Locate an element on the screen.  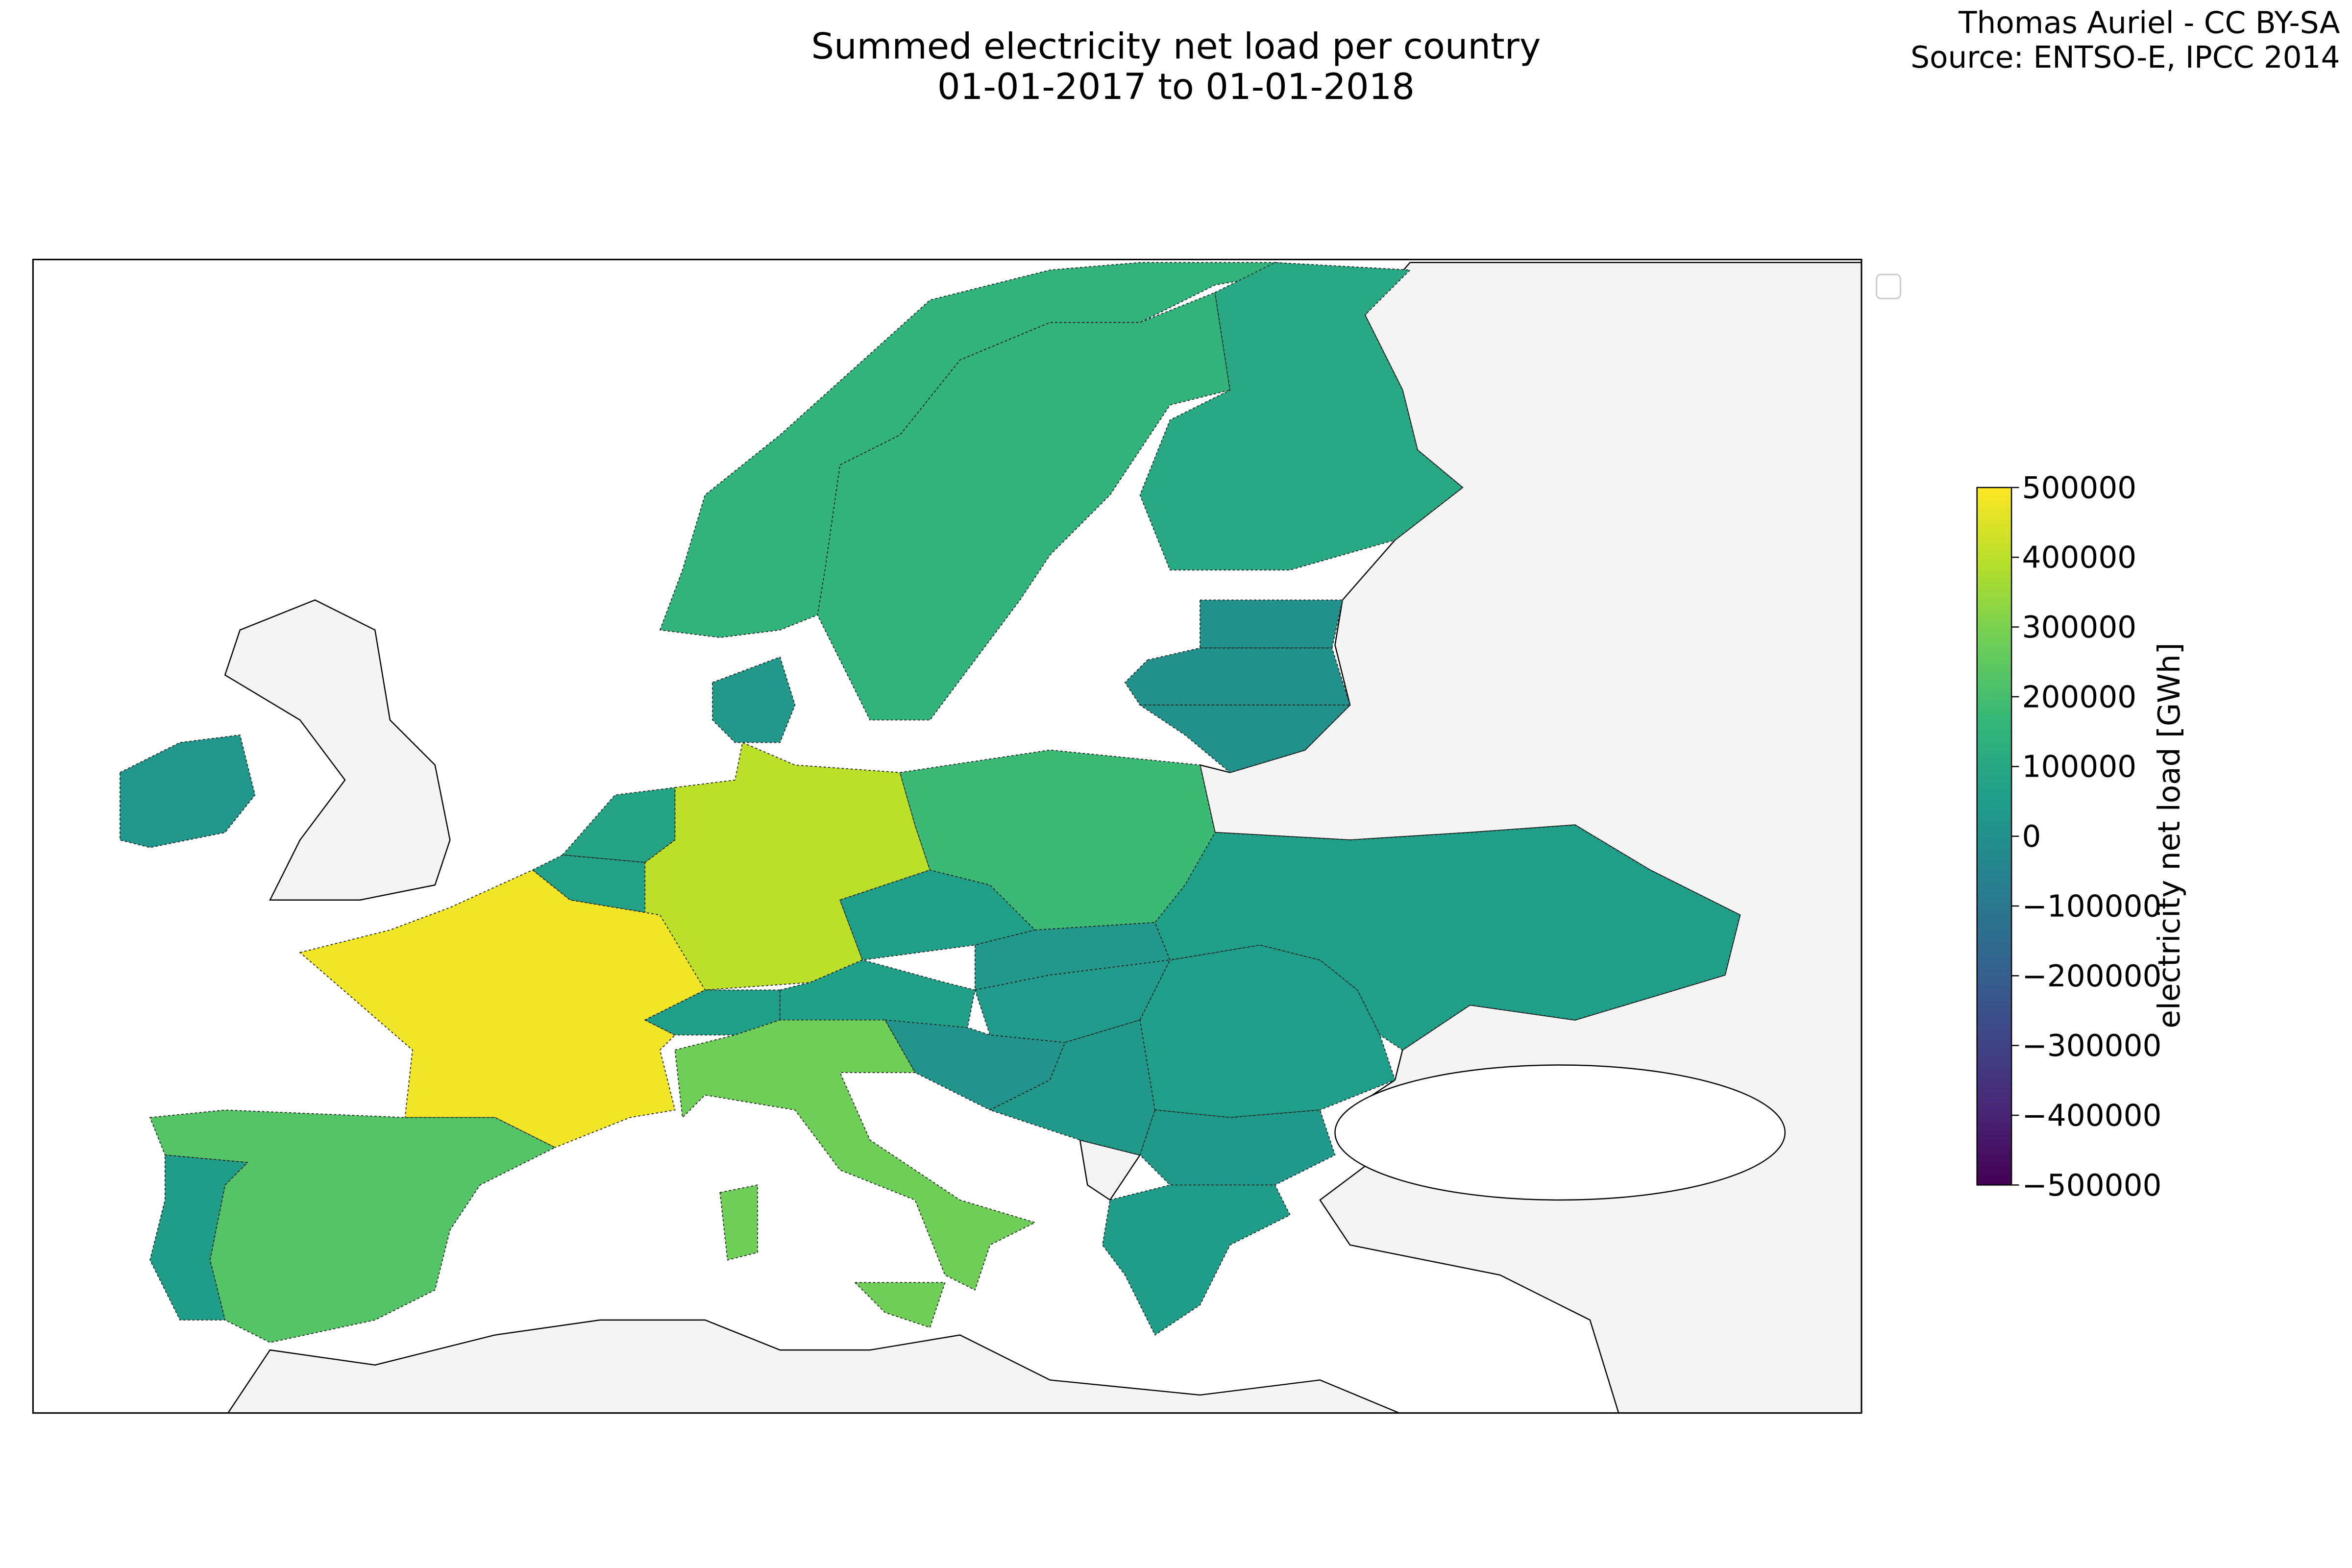
colorbar-tick-label: 500000 is located at coordinates (2079, 487).